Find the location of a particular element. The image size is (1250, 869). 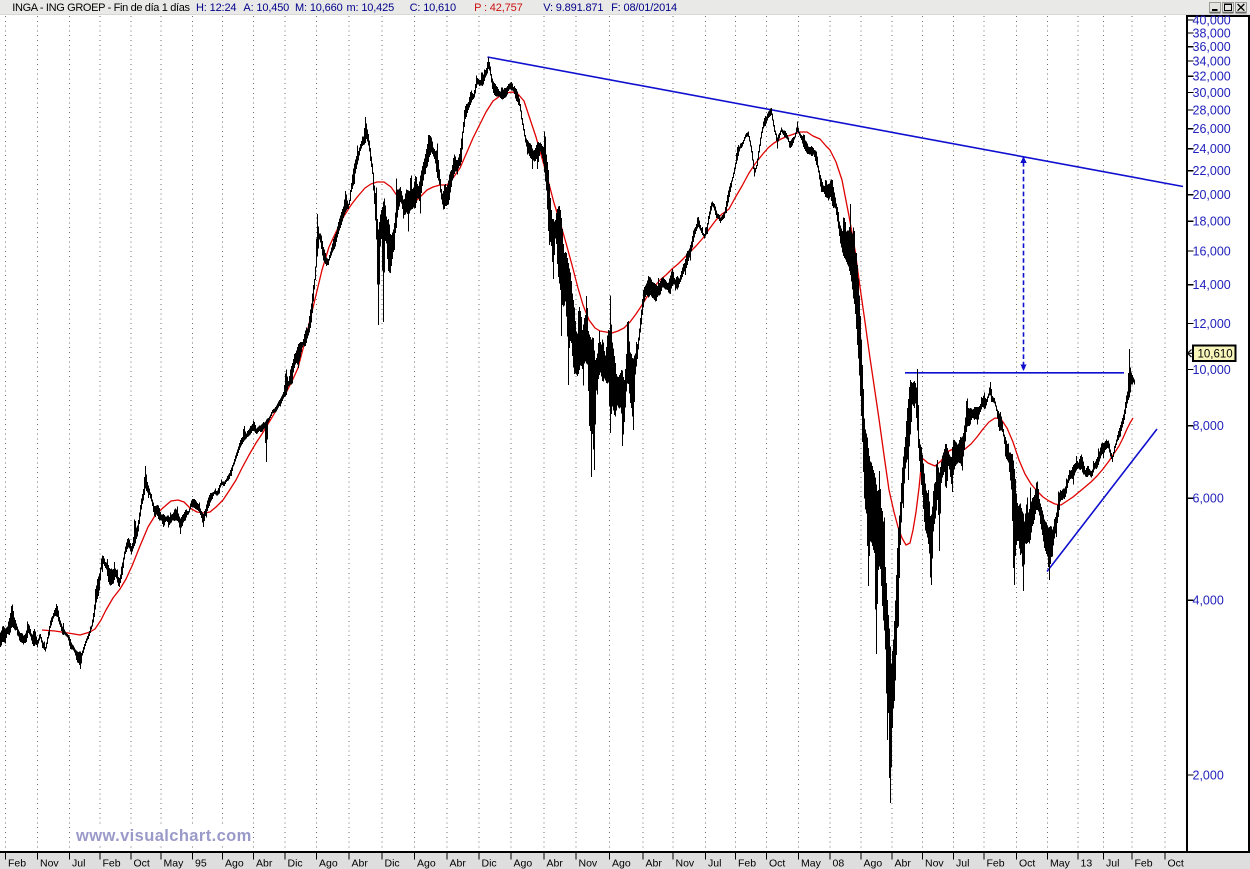

svg-text: 13 is located at coordinates (1087, 863).